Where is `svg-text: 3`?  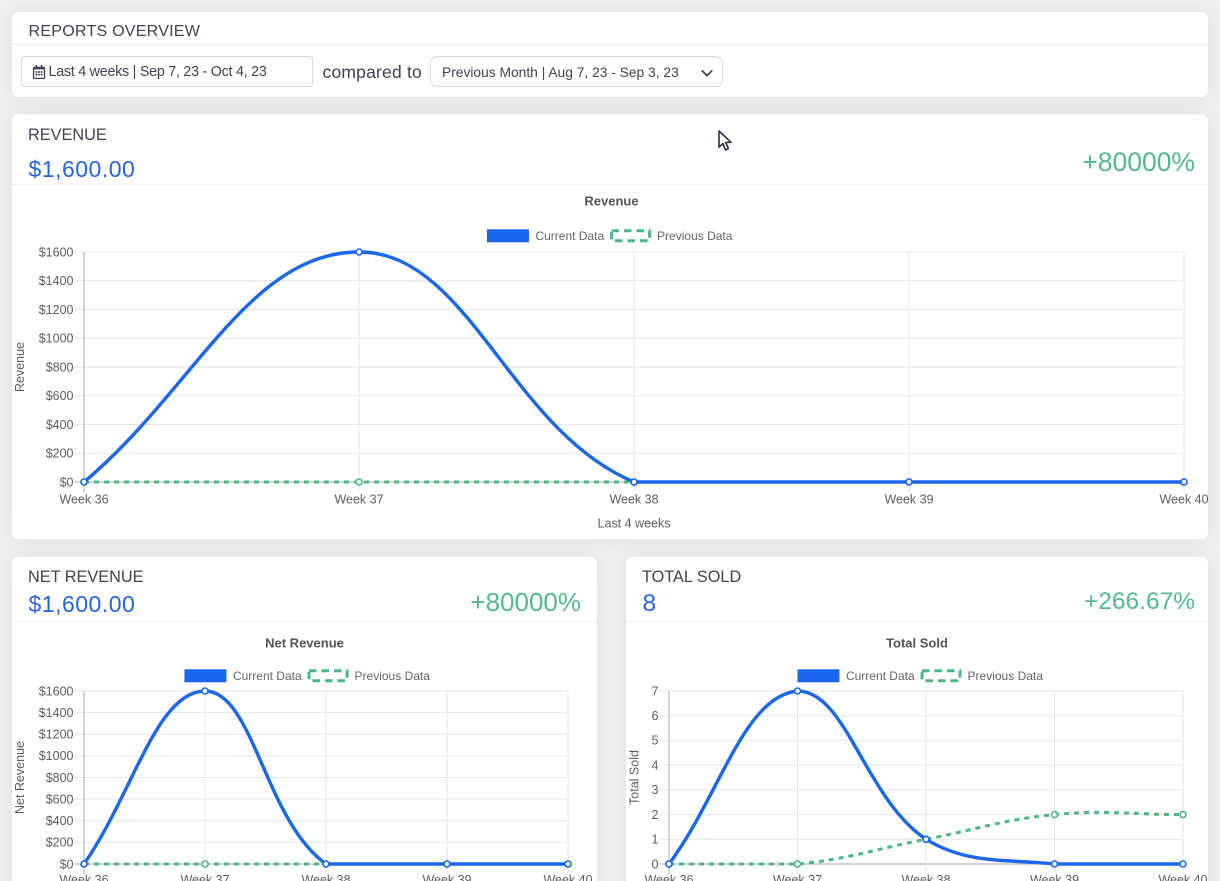 svg-text: 3 is located at coordinates (655, 790).